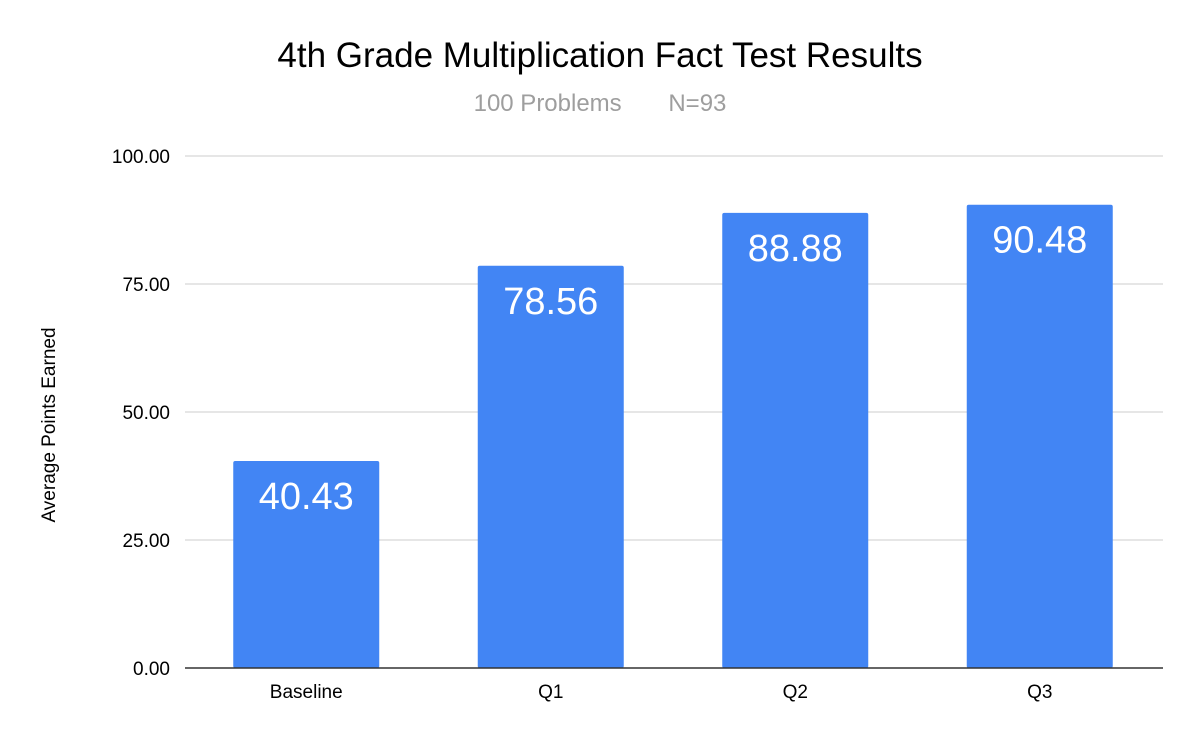  Describe the element at coordinates (49, 424) in the screenshot. I see `y-axis-label: Average Points Earned` at that location.